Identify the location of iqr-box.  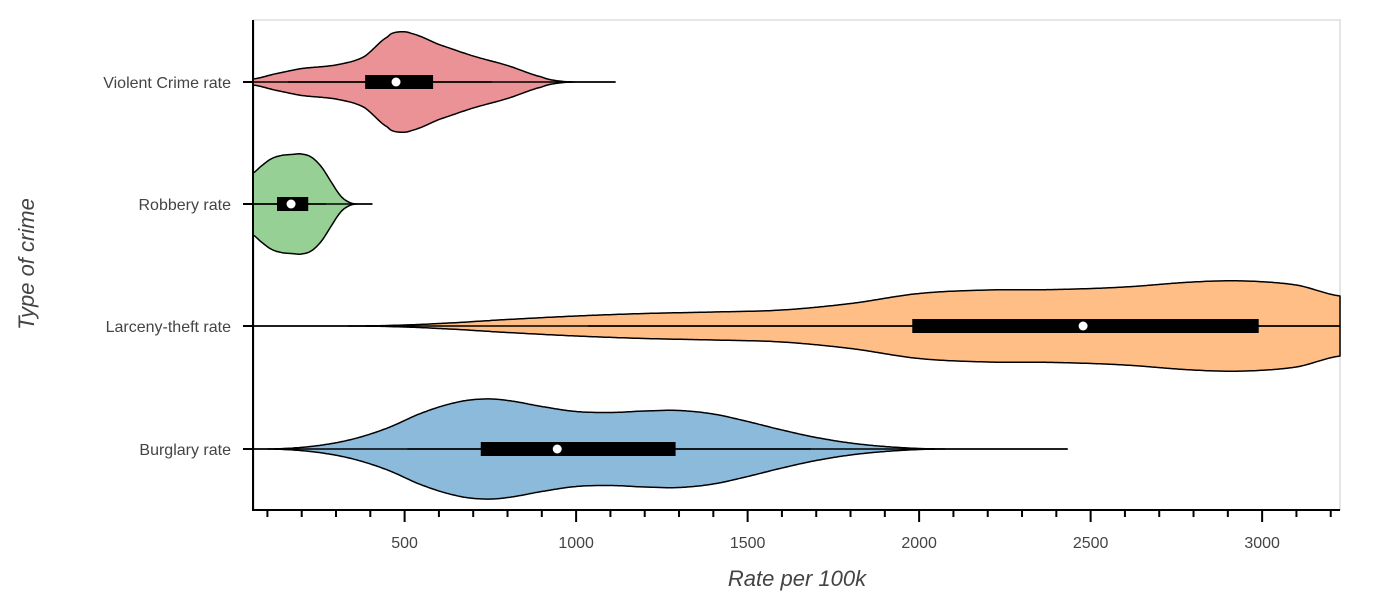
(578, 449).